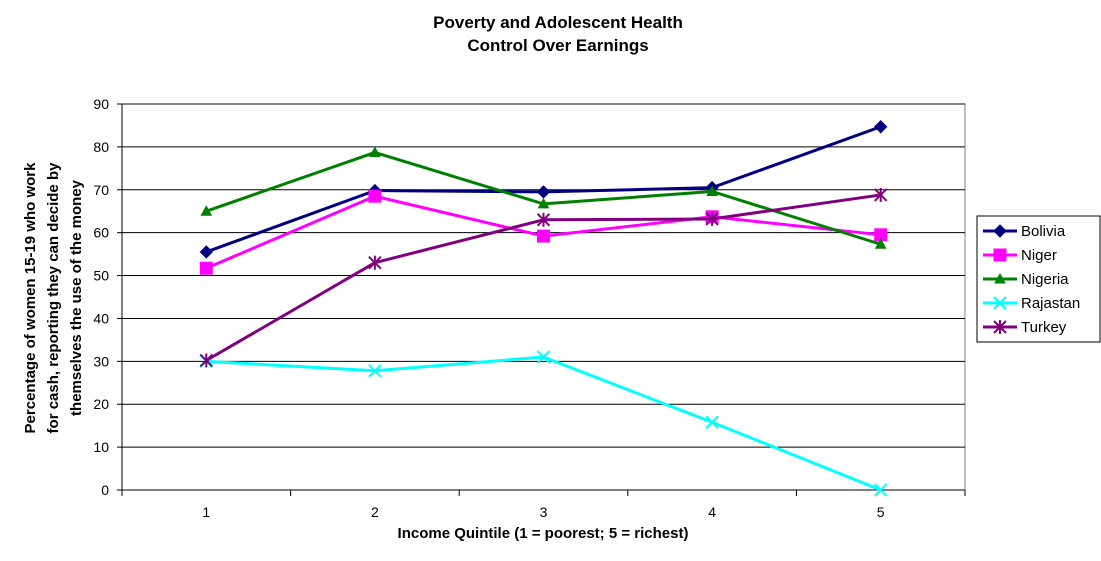 This screenshot has height=561, width=1101. What do you see at coordinates (1043, 231) in the screenshot?
I see `legend-label-bolivia: Bolivia` at bounding box center [1043, 231].